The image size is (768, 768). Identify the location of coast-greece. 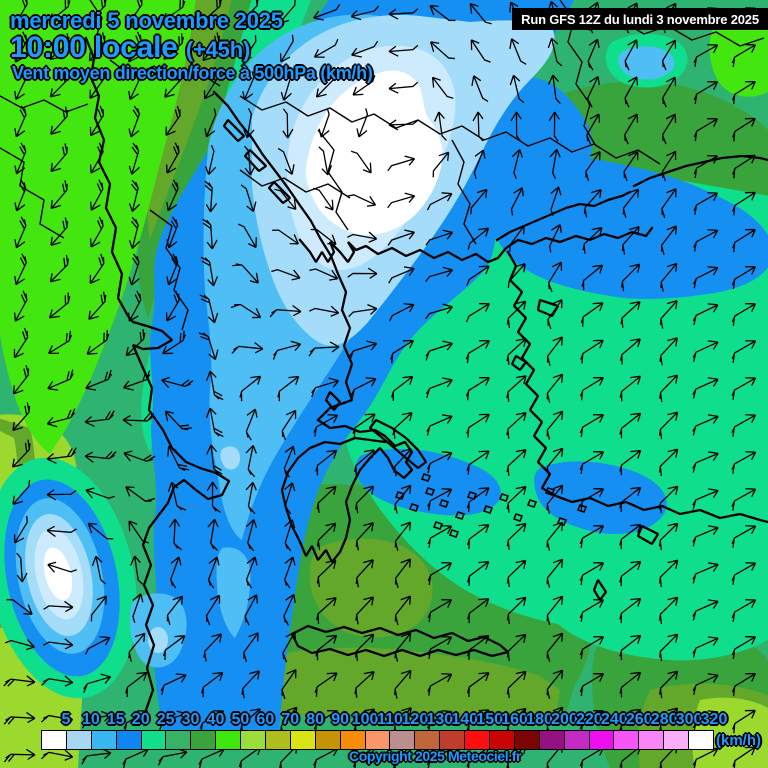
(346, 490).